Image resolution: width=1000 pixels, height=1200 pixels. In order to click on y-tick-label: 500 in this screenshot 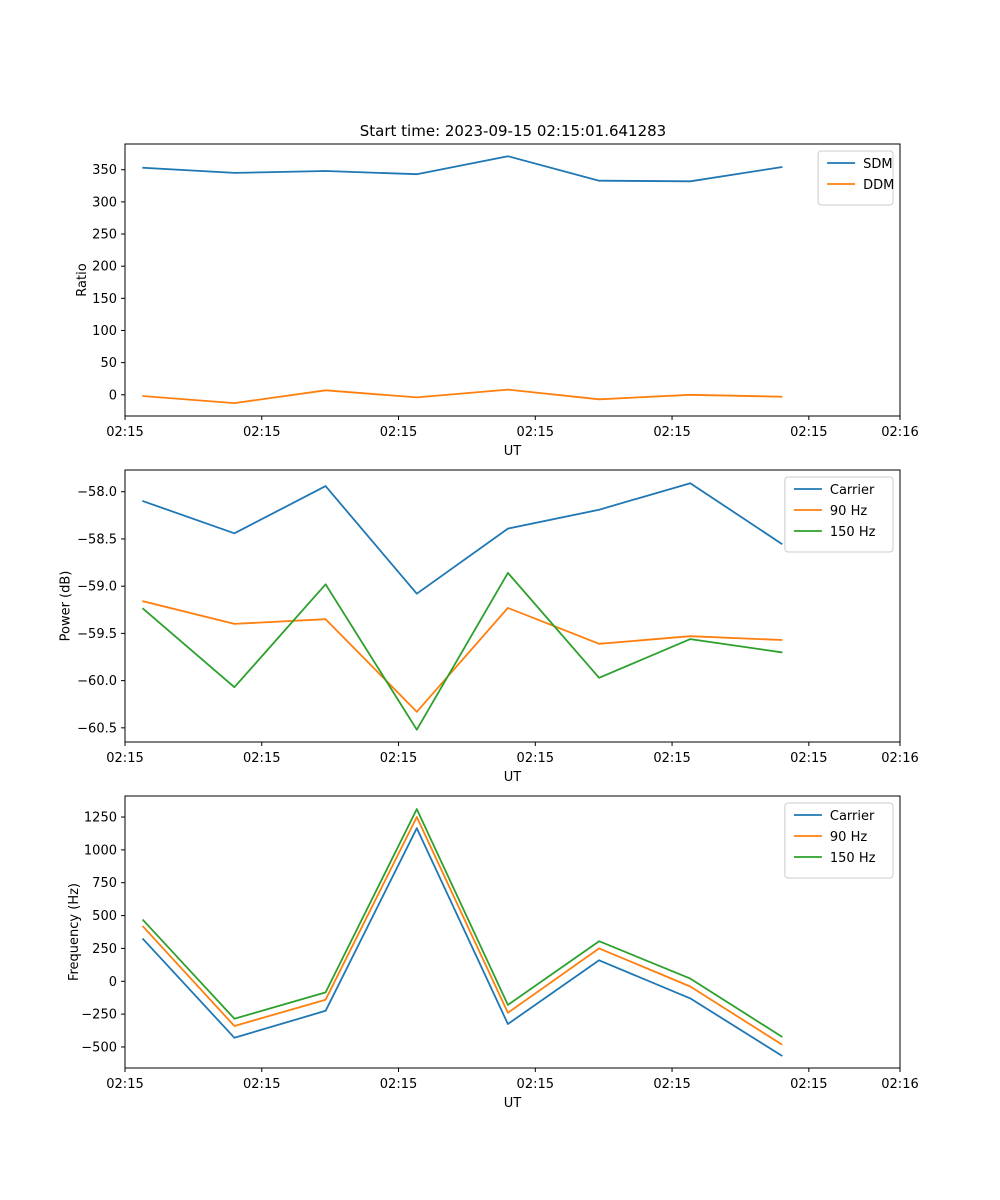, I will do `click(104, 916)`.